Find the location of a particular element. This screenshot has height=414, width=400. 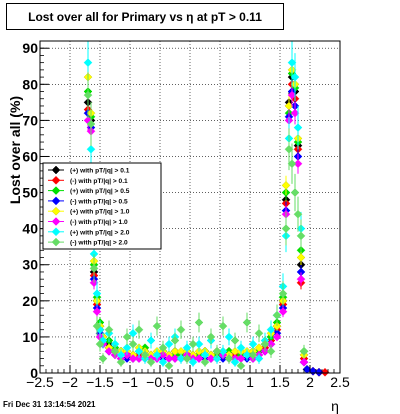

y-tick-label: 40 is located at coordinates (30, 229).